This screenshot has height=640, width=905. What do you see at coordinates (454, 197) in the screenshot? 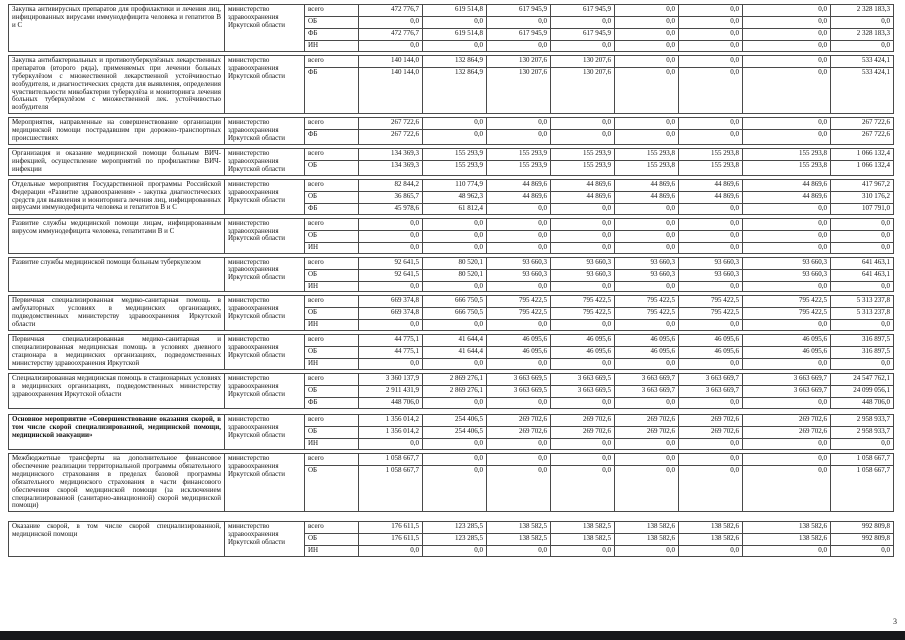
I see `amount: 48 962,3` at bounding box center [454, 197].